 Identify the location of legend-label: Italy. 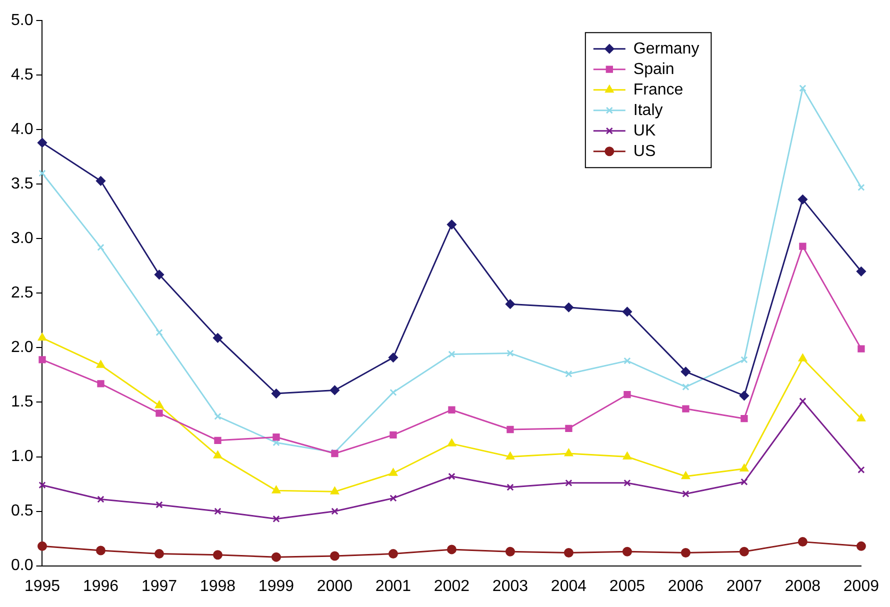
(648, 110).